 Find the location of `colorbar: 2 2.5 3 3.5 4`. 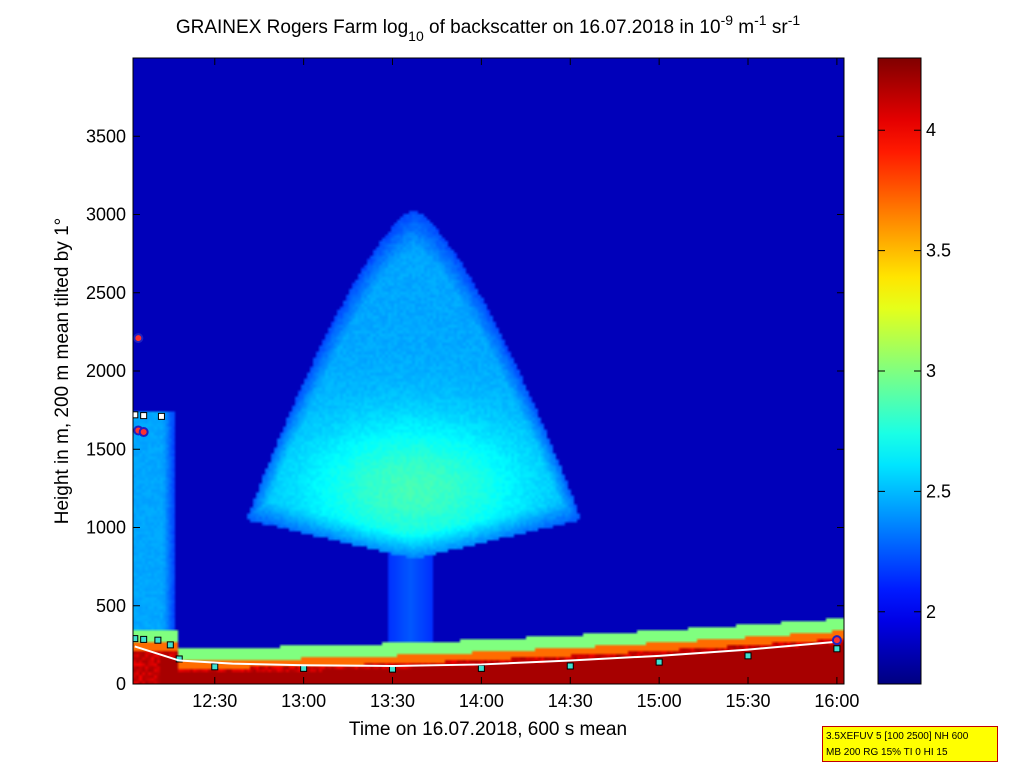

colorbar: 2 2.5 3 3.5 4 is located at coordinates (914, 371).